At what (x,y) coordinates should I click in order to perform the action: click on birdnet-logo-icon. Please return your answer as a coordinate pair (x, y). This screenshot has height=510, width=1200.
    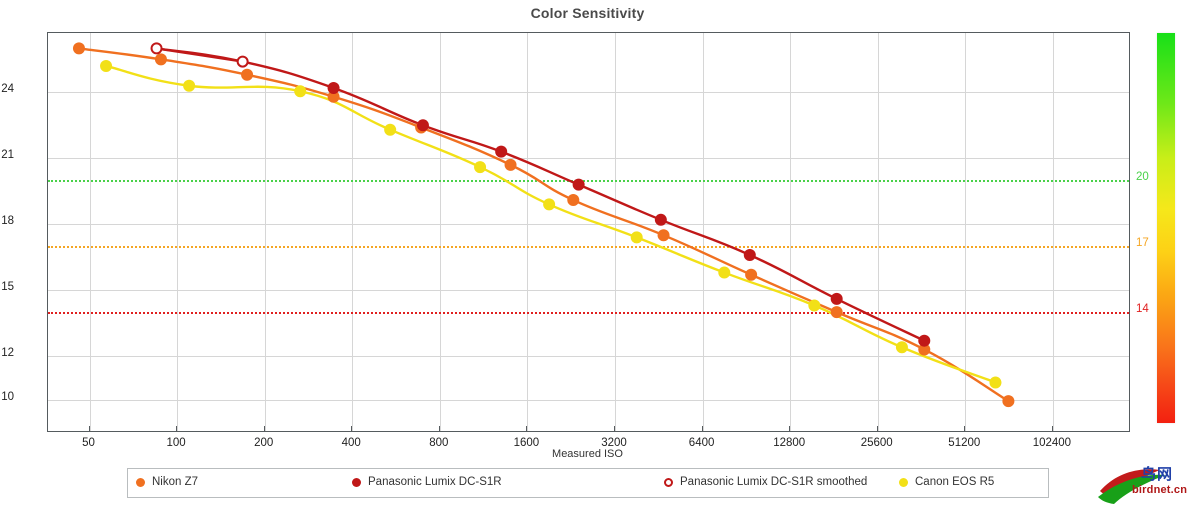
    Looking at the image, I should click on (1132, 486).